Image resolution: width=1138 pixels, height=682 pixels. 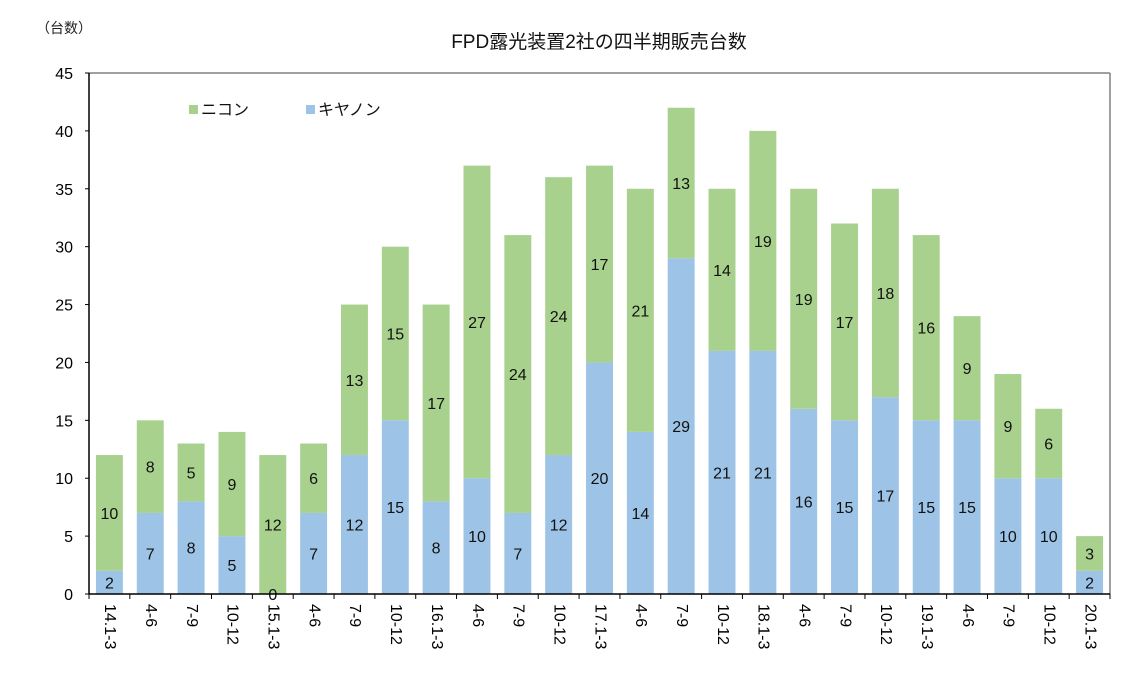 I want to click on data-label-nikon: 10, so click(x=110, y=514).